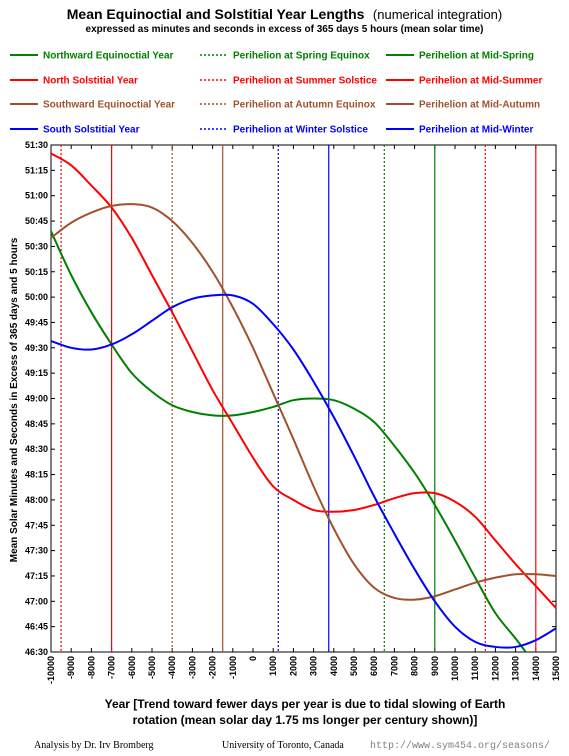 This screenshot has height=756, width=569. What do you see at coordinates (36, 576) in the screenshot?
I see `y-tick-label: 47:15` at bounding box center [36, 576].